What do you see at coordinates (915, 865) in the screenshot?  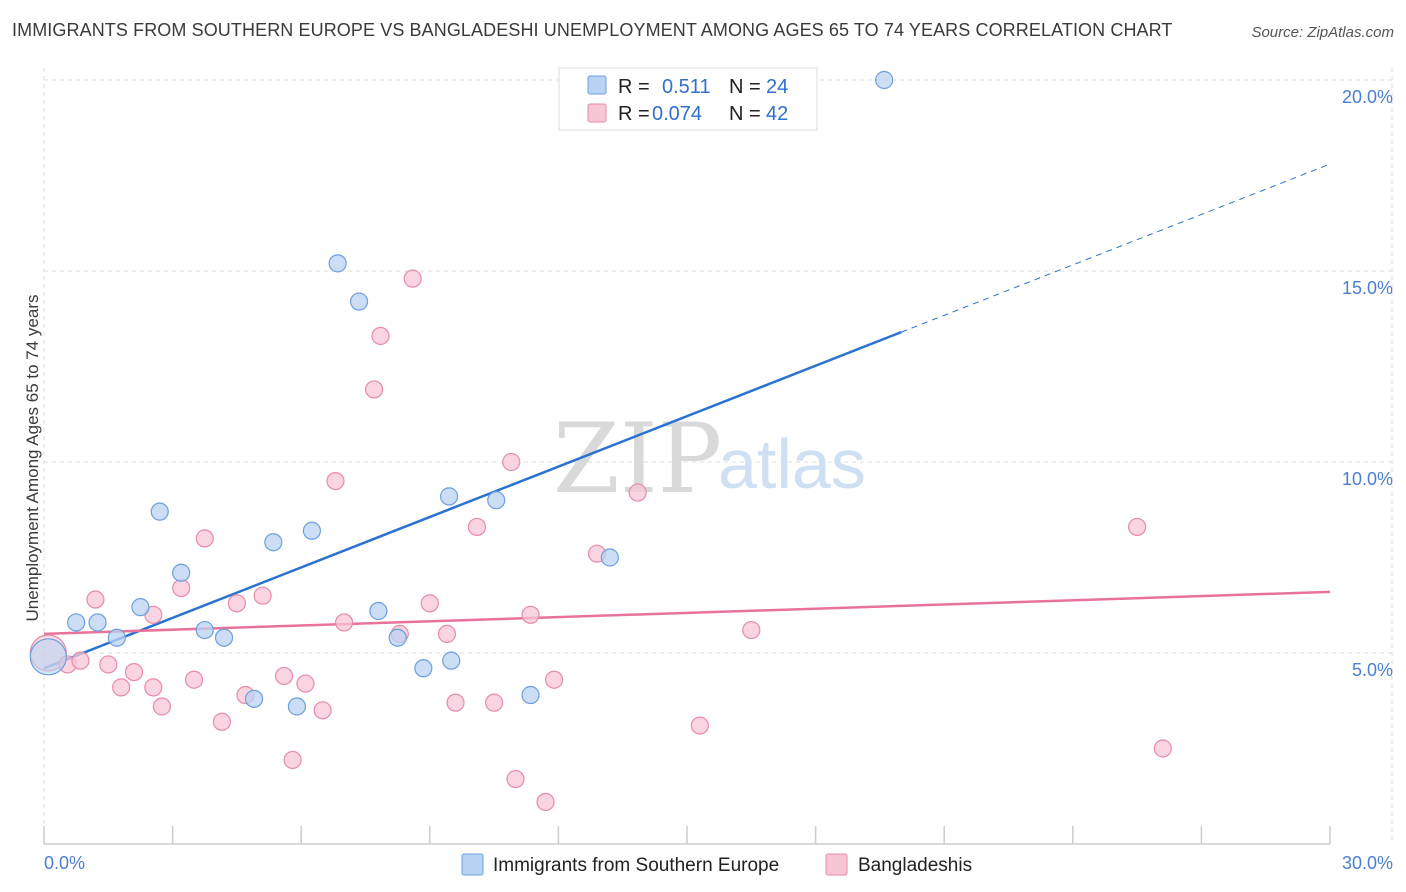 I see `bottom-legend-label-pink: Bangladeshis` at bounding box center [915, 865].